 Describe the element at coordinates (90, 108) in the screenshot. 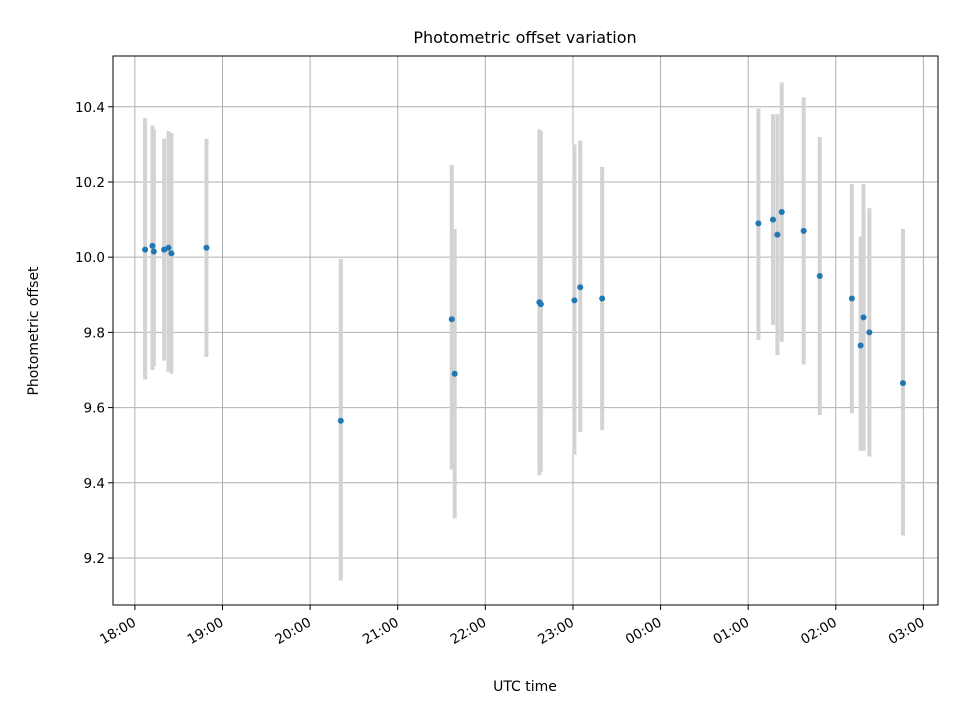

I see `y-tick-label: 10.4` at that location.